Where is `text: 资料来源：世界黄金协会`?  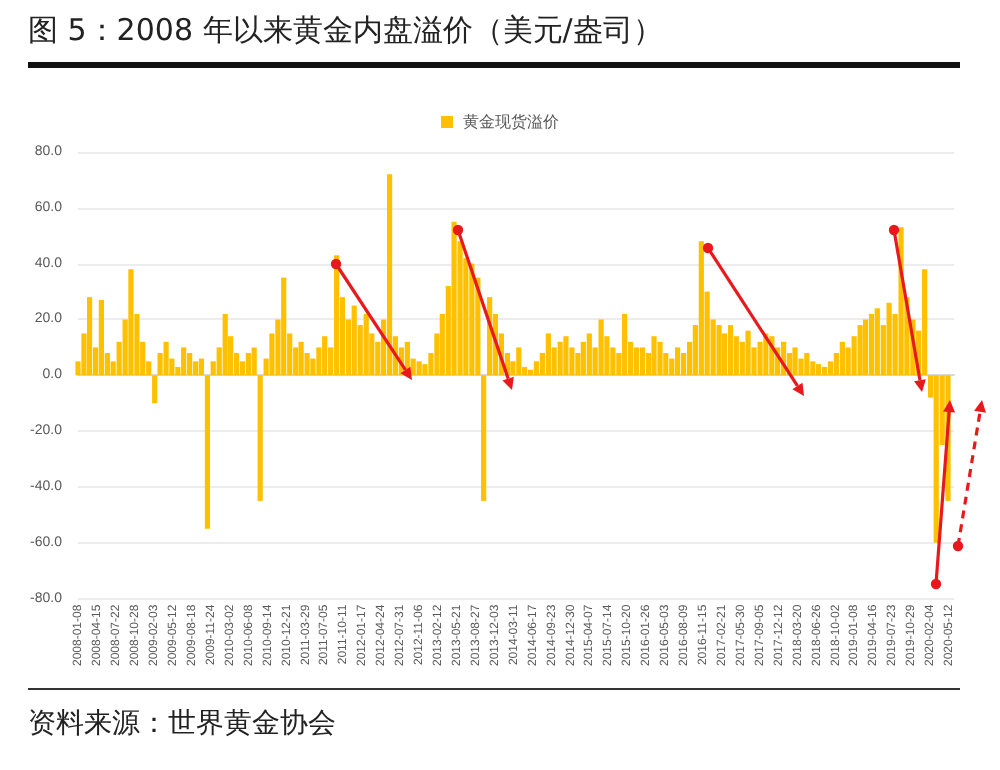 text: 资料来源：世界黄金协会 is located at coordinates (494, 715).